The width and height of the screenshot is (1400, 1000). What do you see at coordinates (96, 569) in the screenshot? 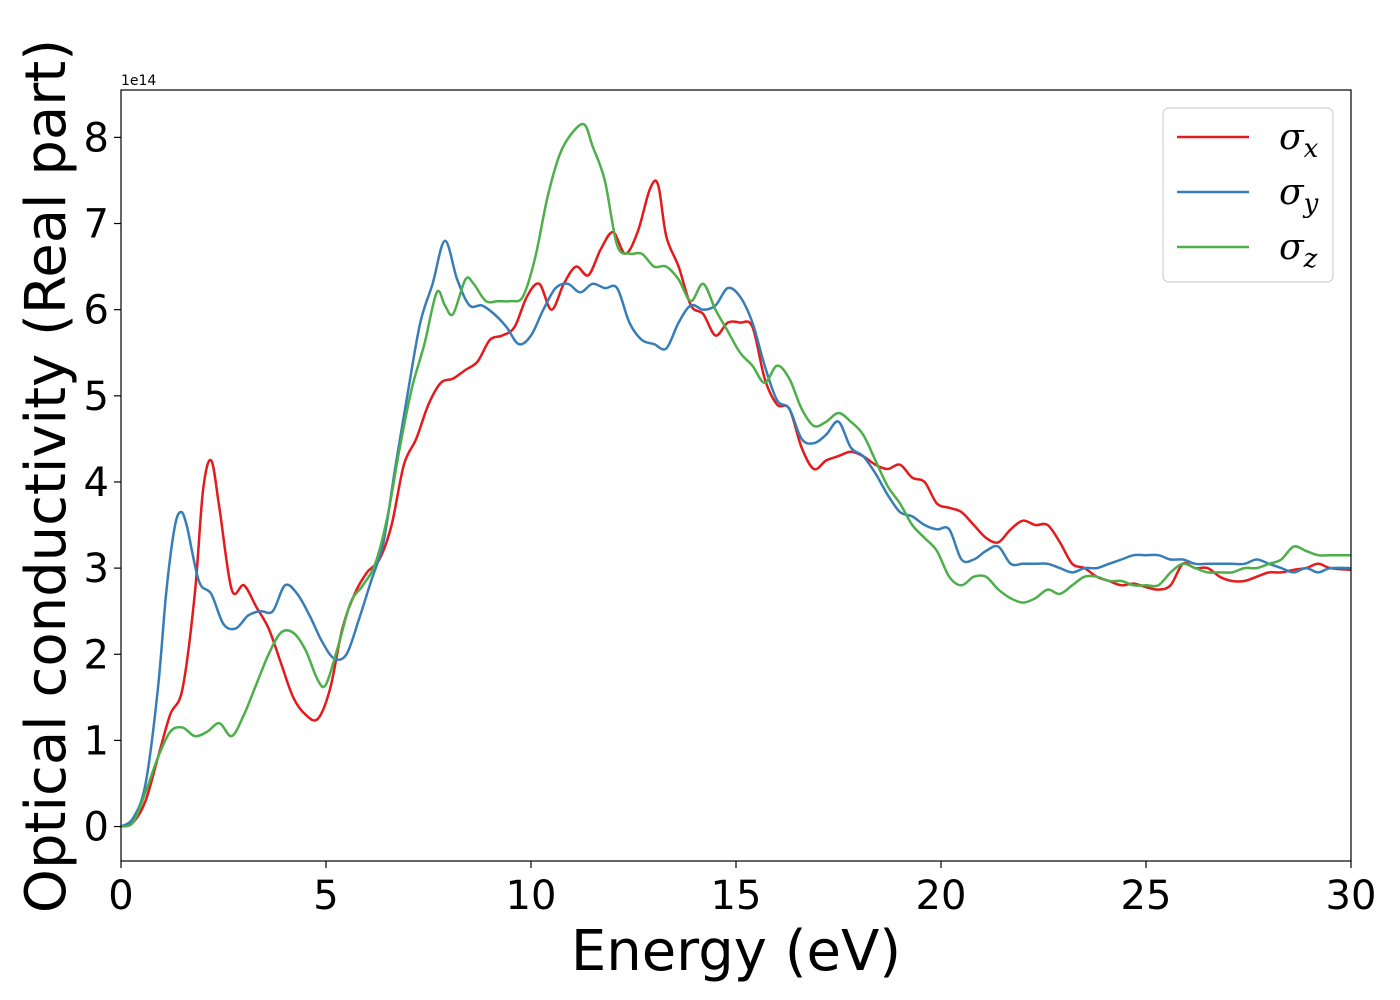
I see `y-tick-label: 3` at bounding box center [96, 569].